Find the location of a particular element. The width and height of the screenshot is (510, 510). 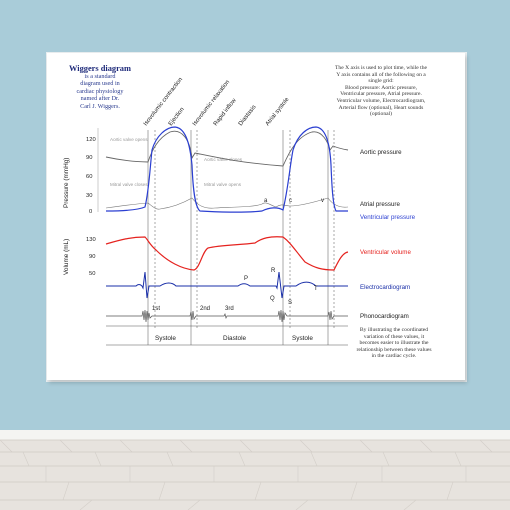

note-line: relationship between these values is located at coordinates (394, 349).